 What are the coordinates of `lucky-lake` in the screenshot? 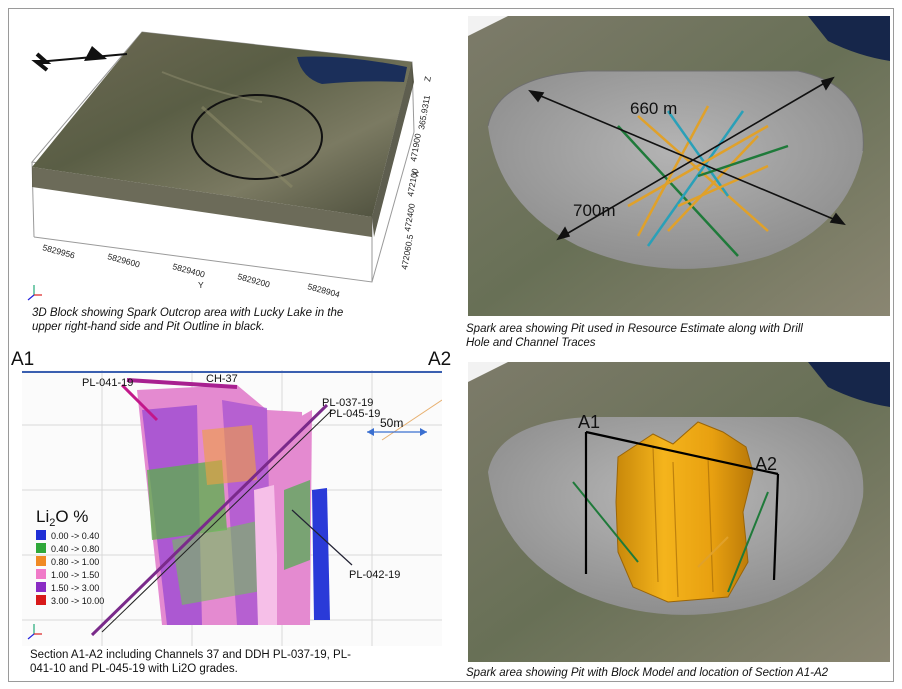 It's located at (352, 70).